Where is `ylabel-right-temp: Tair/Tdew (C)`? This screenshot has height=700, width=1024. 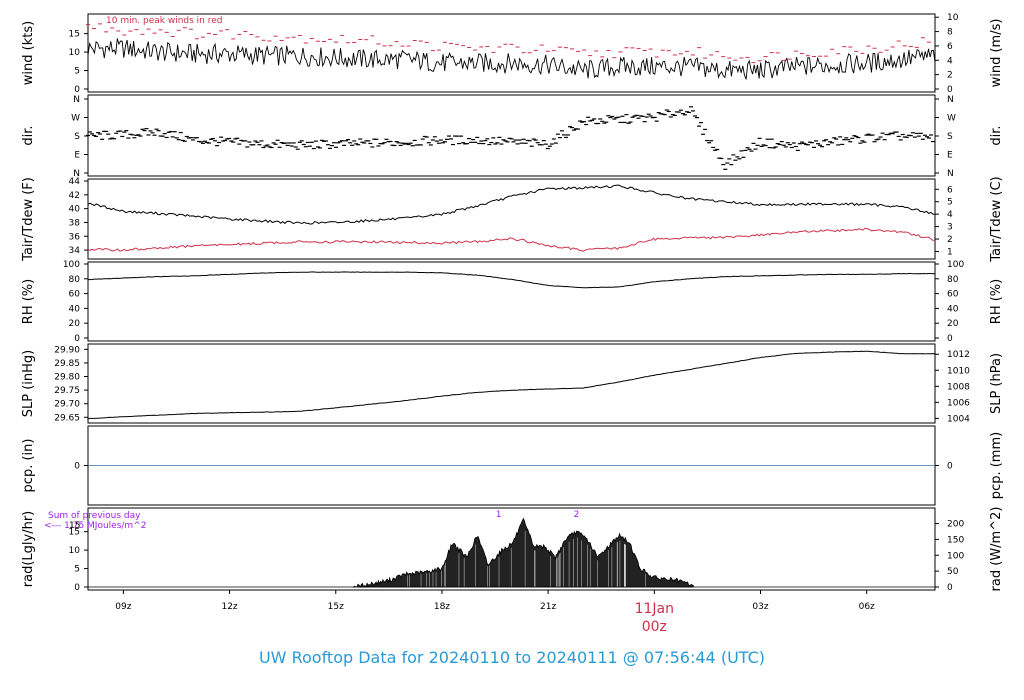
ylabel-right-temp: Tair/Tdew (C) is located at coordinates (996, 219).